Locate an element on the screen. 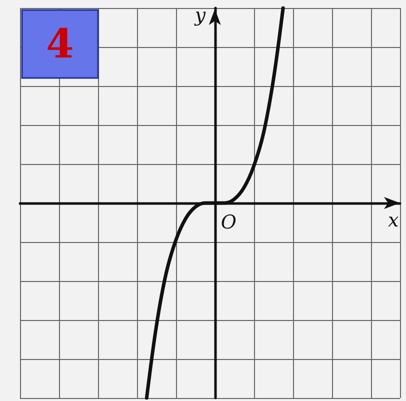  y-axis-title: y is located at coordinates (200, 15).